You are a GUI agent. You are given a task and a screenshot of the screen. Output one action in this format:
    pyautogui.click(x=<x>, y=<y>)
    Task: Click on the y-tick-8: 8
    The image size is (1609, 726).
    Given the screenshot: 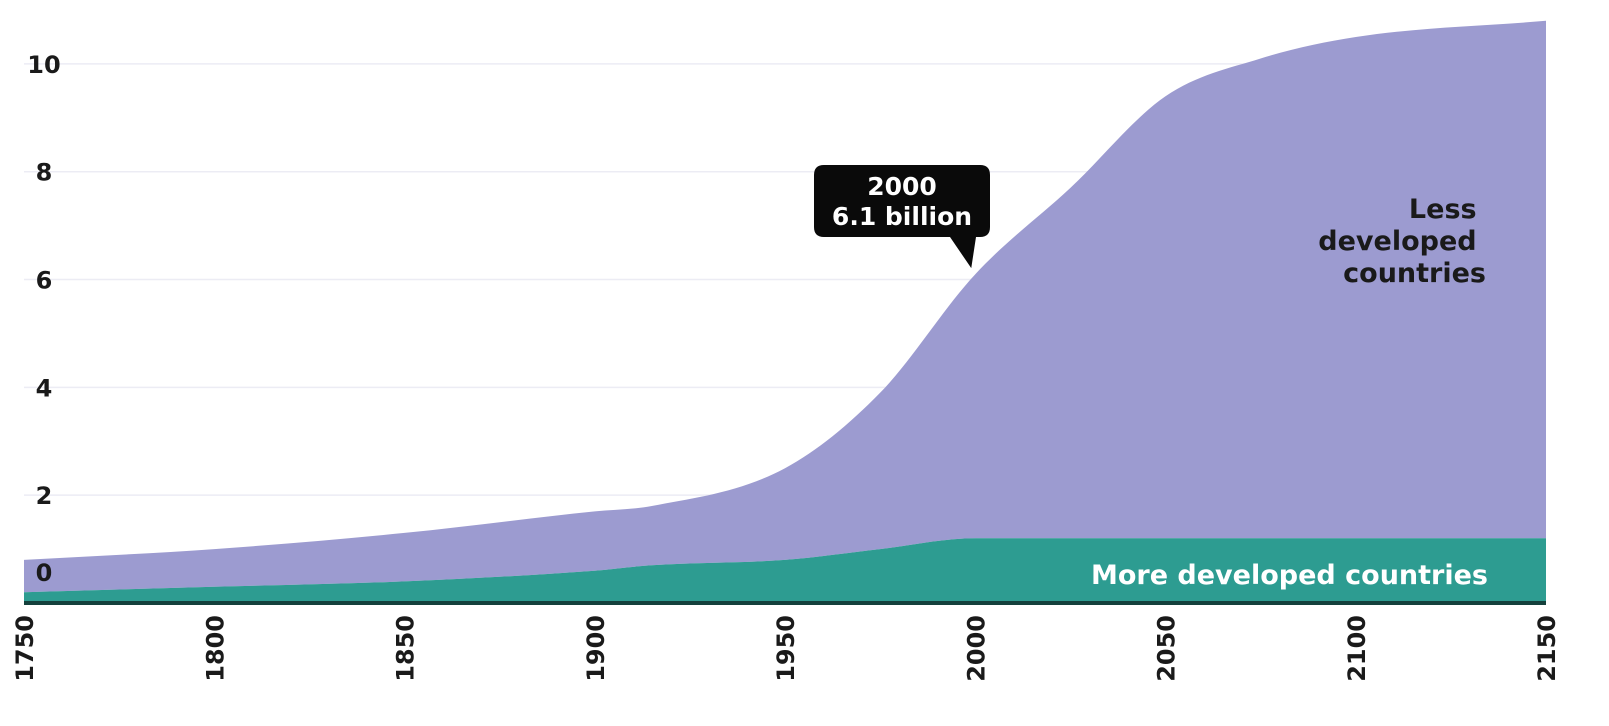 What is the action you would take?
    pyautogui.click(x=44, y=173)
    